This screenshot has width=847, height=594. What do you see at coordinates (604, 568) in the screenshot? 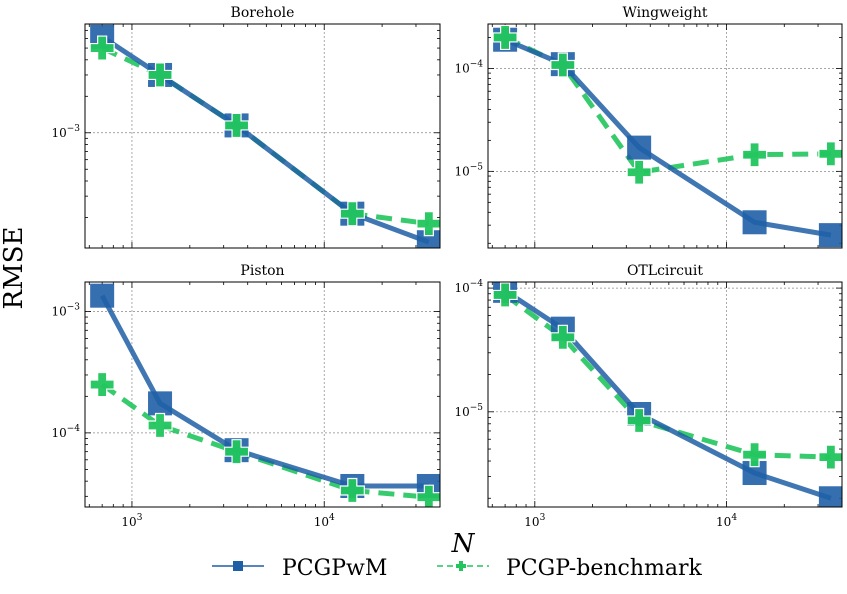
I see `legend-label-pcgp-benchmark: PCGP-benchmark` at bounding box center [604, 568].